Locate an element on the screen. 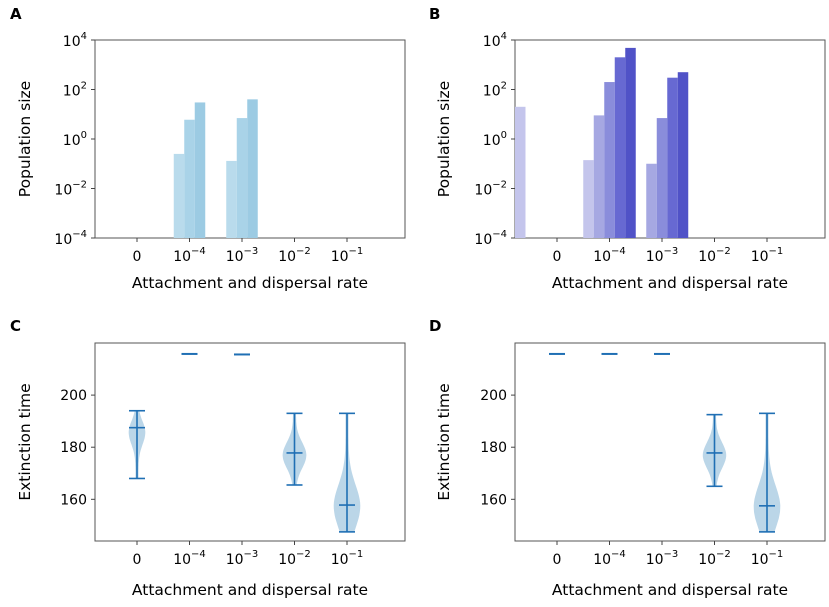  x-tick-label-c-1-exponent: −4 is located at coordinates (198, 554).